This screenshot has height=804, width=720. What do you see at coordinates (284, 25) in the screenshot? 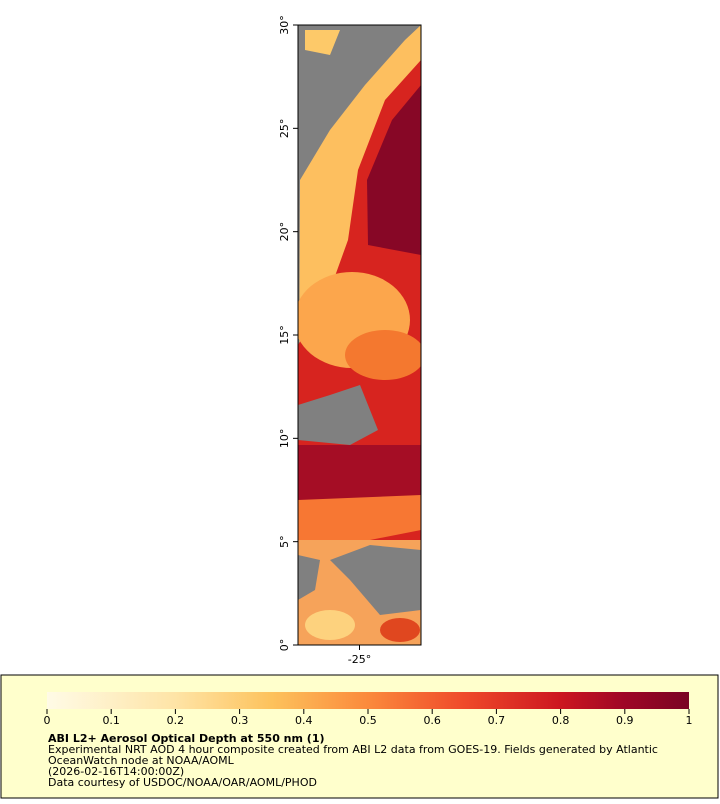
I see `y-tick-label: 30°` at bounding box center [284, 25].